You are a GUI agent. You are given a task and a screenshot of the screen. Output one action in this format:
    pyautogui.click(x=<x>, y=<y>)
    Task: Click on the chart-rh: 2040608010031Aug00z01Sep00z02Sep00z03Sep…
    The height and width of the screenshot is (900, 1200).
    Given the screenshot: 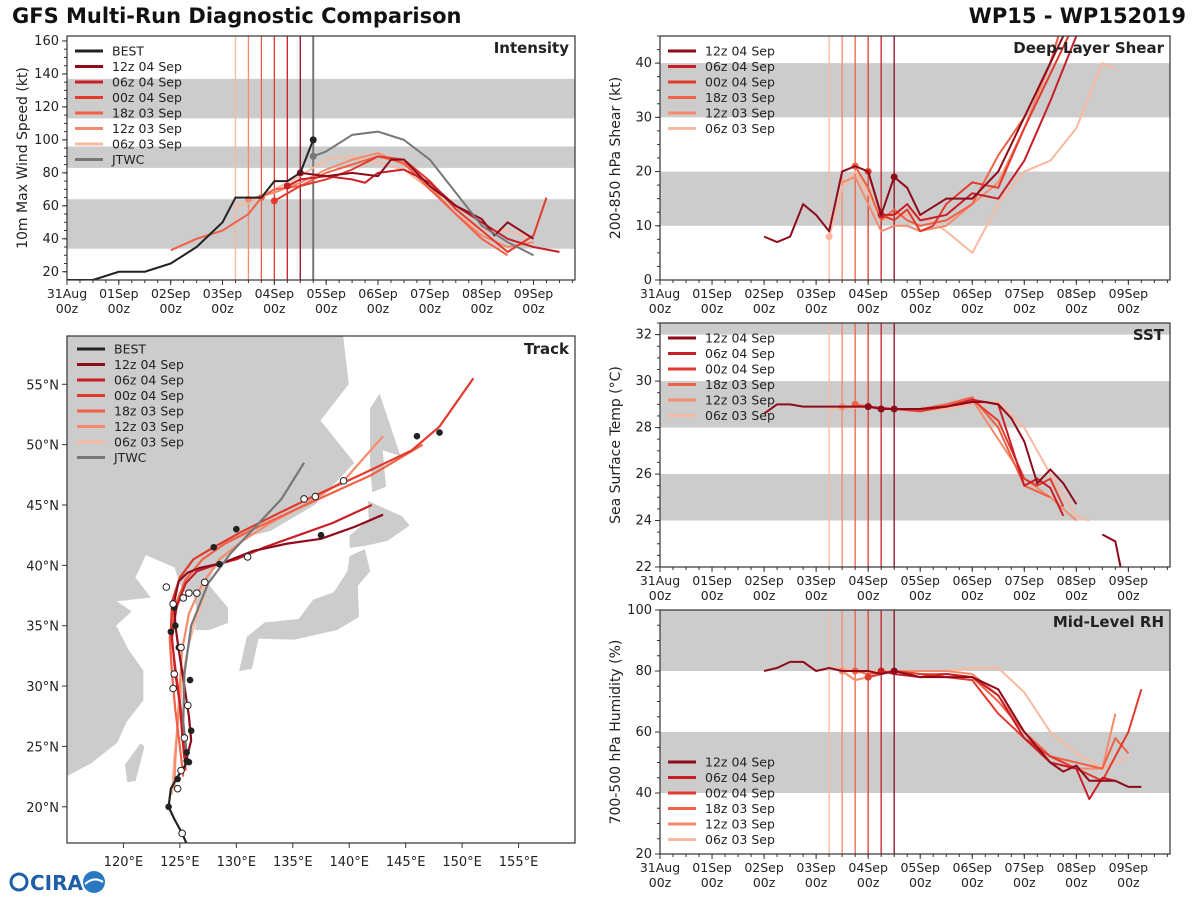 What is the action you would take?
    pyautogui.click(x=889, y=746)
    